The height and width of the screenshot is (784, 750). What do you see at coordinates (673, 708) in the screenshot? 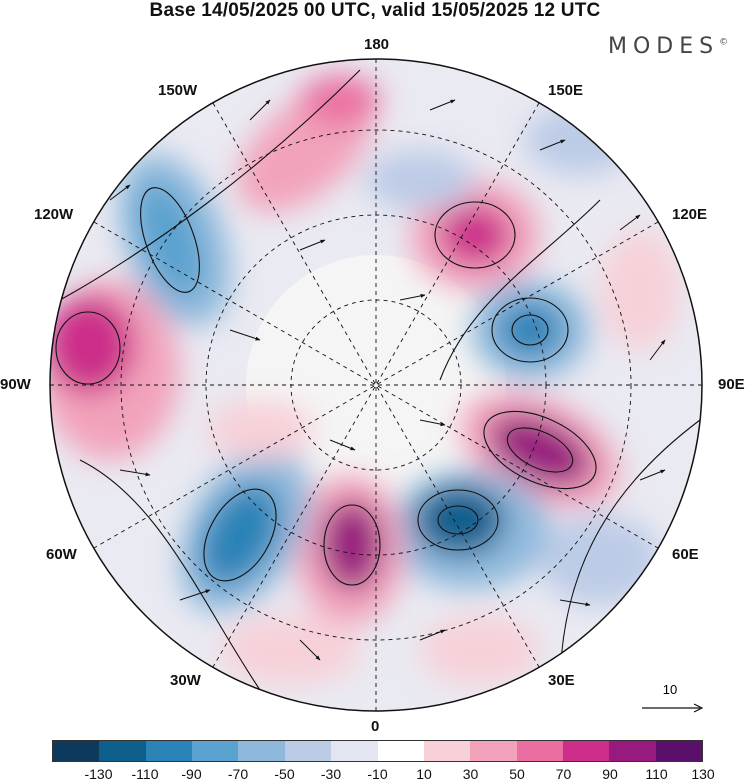
I see `reference-arrow-icon` at bounding box center [673, 708].